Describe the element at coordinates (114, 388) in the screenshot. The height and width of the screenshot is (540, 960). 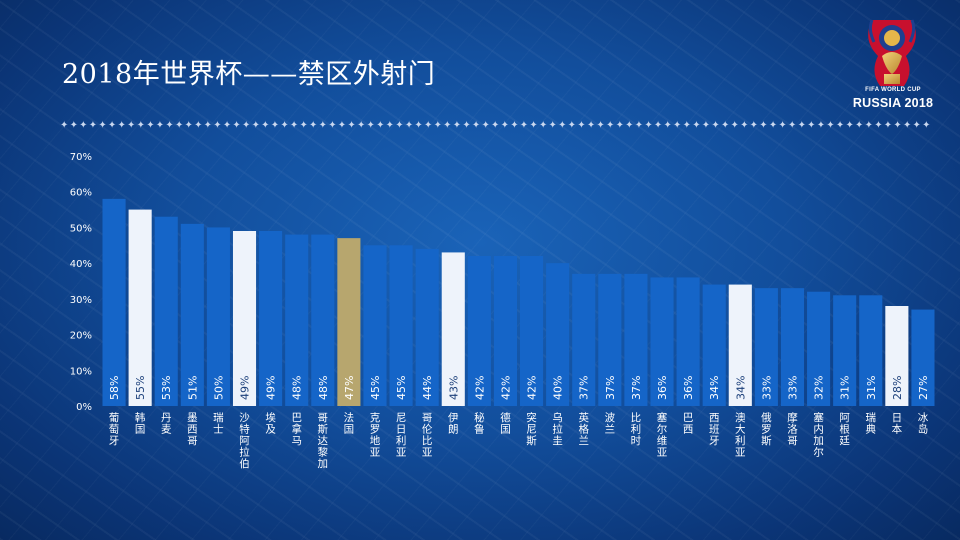
I see `data-label: 58%` at that location.